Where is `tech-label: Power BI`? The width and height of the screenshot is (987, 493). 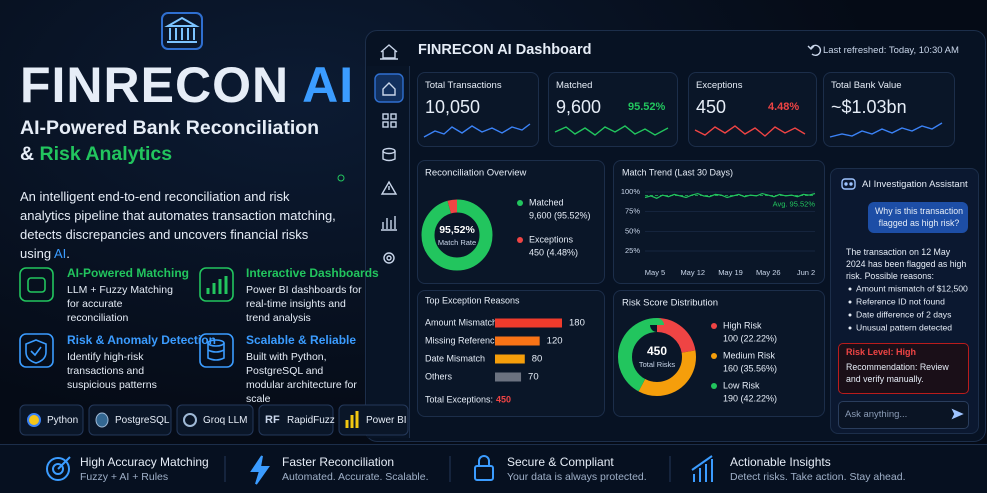 tech-label: Power BI is located at coordinates (386, 420).